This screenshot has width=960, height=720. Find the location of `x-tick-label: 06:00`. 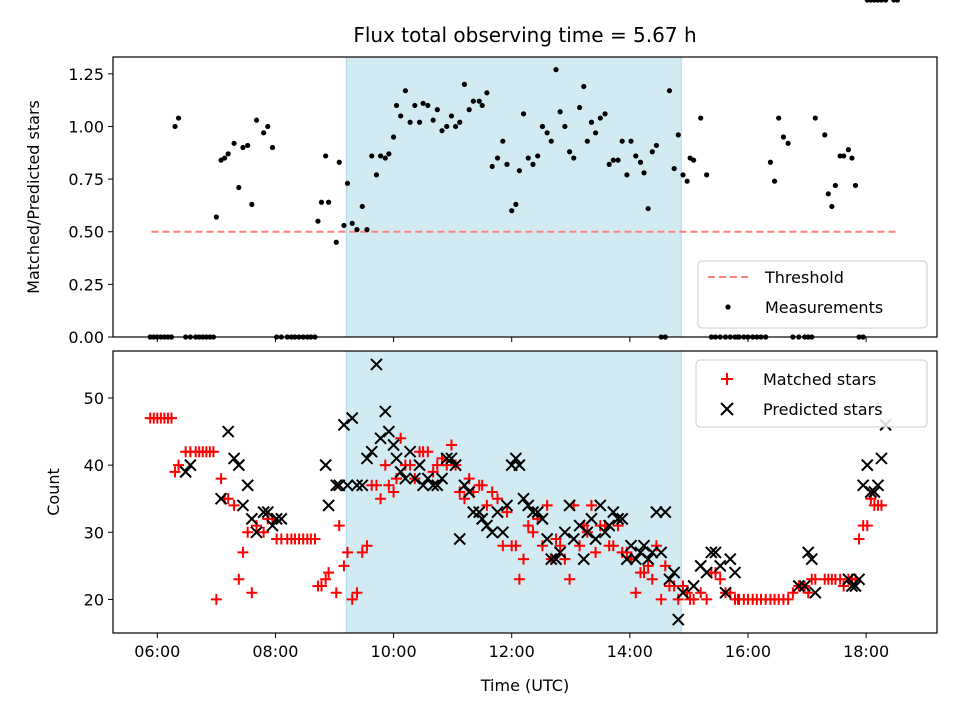

x-tick-label: 06:00 is located at coordinates (157, 651).